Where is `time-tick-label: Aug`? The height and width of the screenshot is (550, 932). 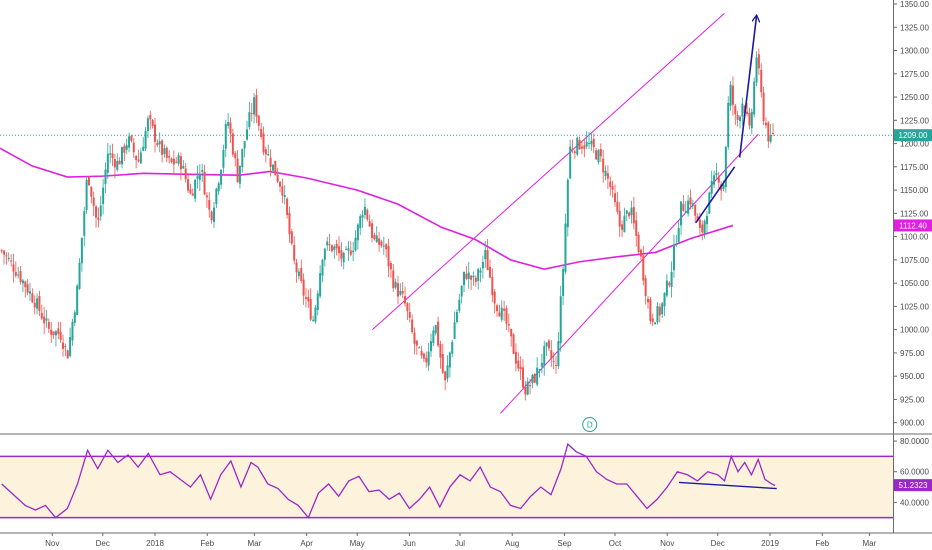
time-tick-label: Aug is located at coordinates (512, 543).